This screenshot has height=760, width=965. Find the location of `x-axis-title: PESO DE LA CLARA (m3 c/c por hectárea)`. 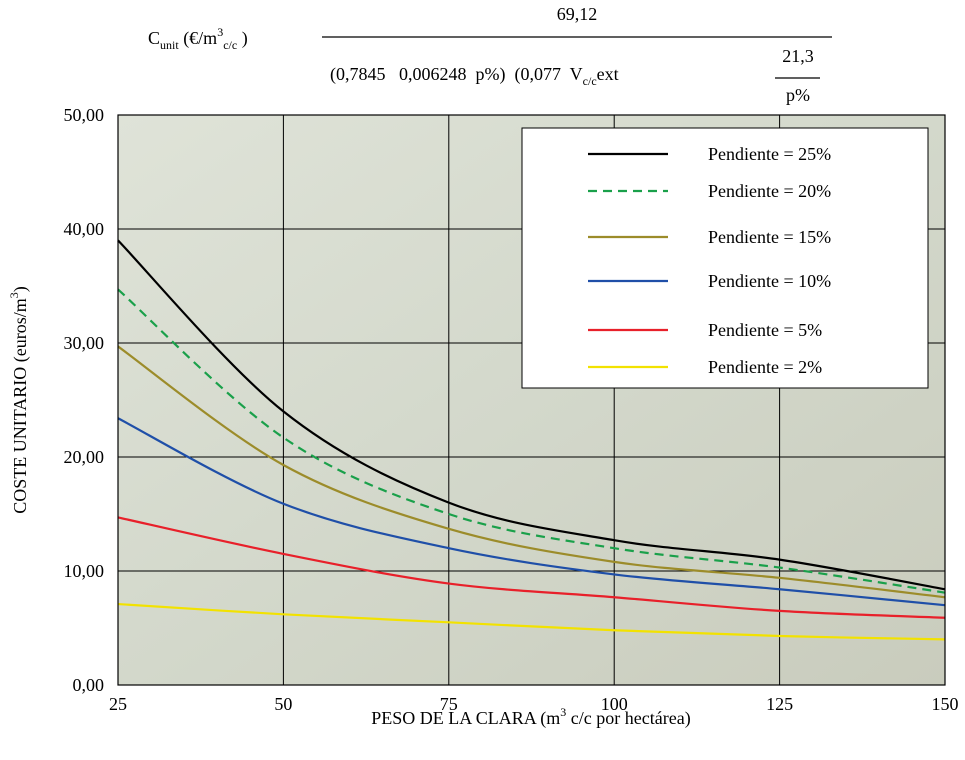

x-axis-title: PESO DE LA CLARA (m3 c/c por hectárea) is located at coordinates (530, 717).